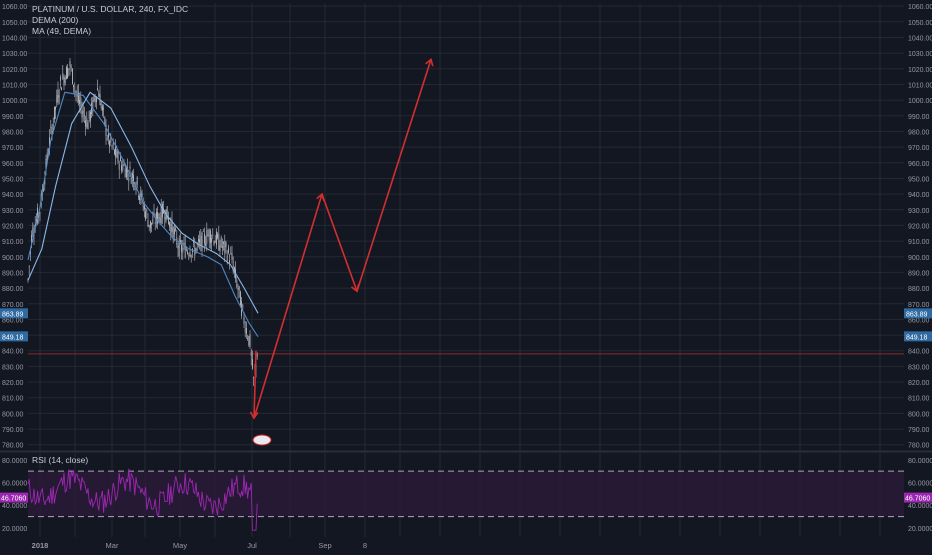 The height and width of the screenshot is (555, 932). Describe the element at coordinates (252, 545) in the screenshot. I see `time-tick-label: Jul` at that location.